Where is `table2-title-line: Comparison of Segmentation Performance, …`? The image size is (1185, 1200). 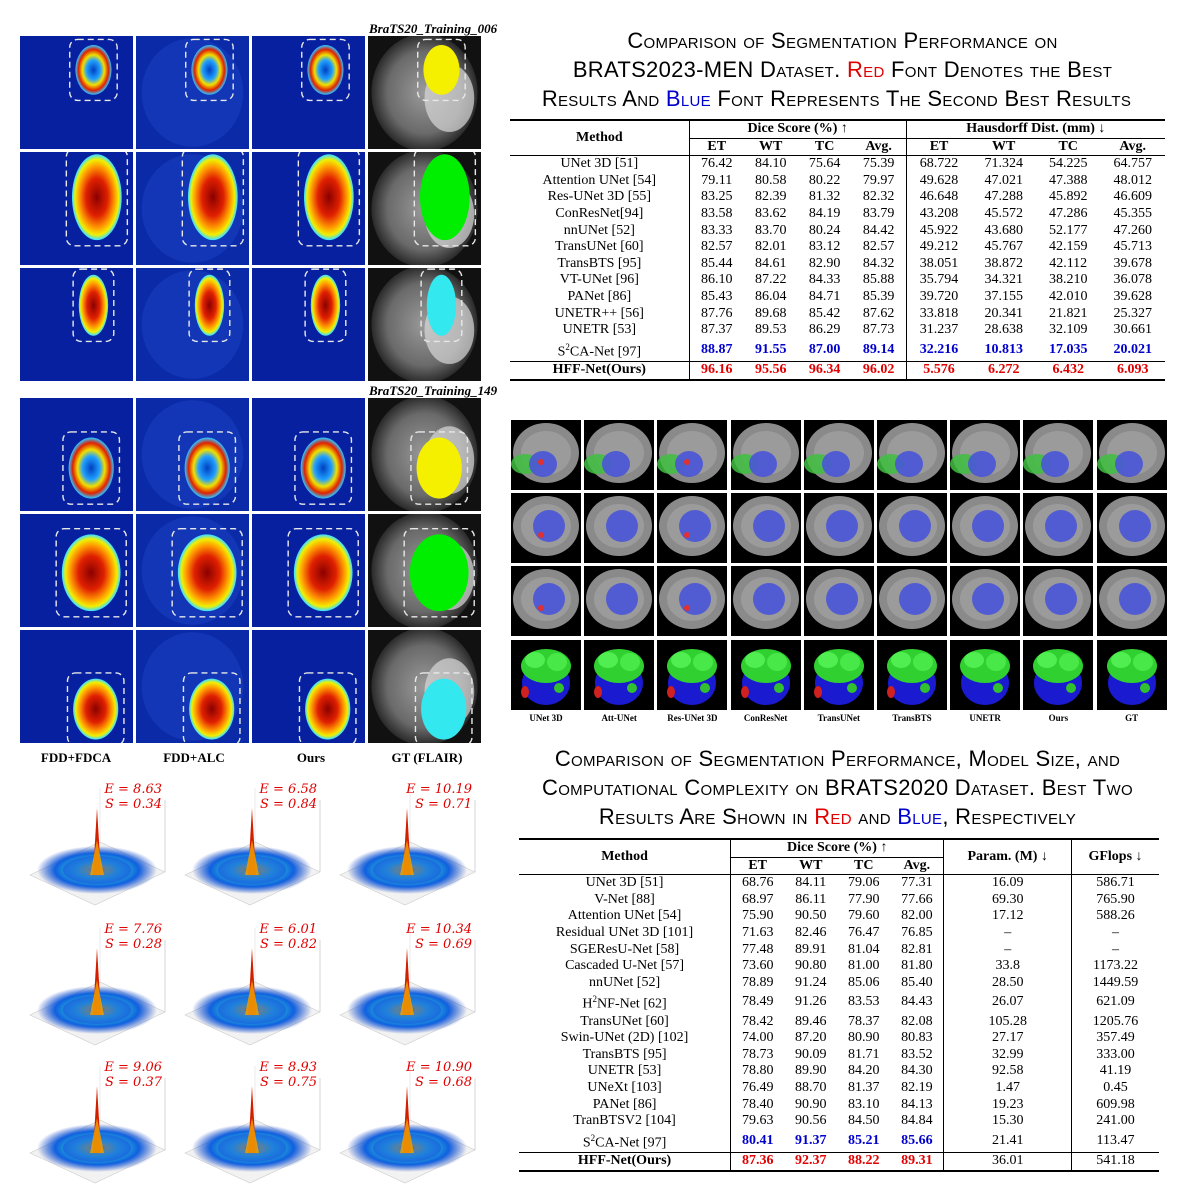
table2-title-line: Comparison of Segmentation Performance, … is located at coordinates (837, 758).